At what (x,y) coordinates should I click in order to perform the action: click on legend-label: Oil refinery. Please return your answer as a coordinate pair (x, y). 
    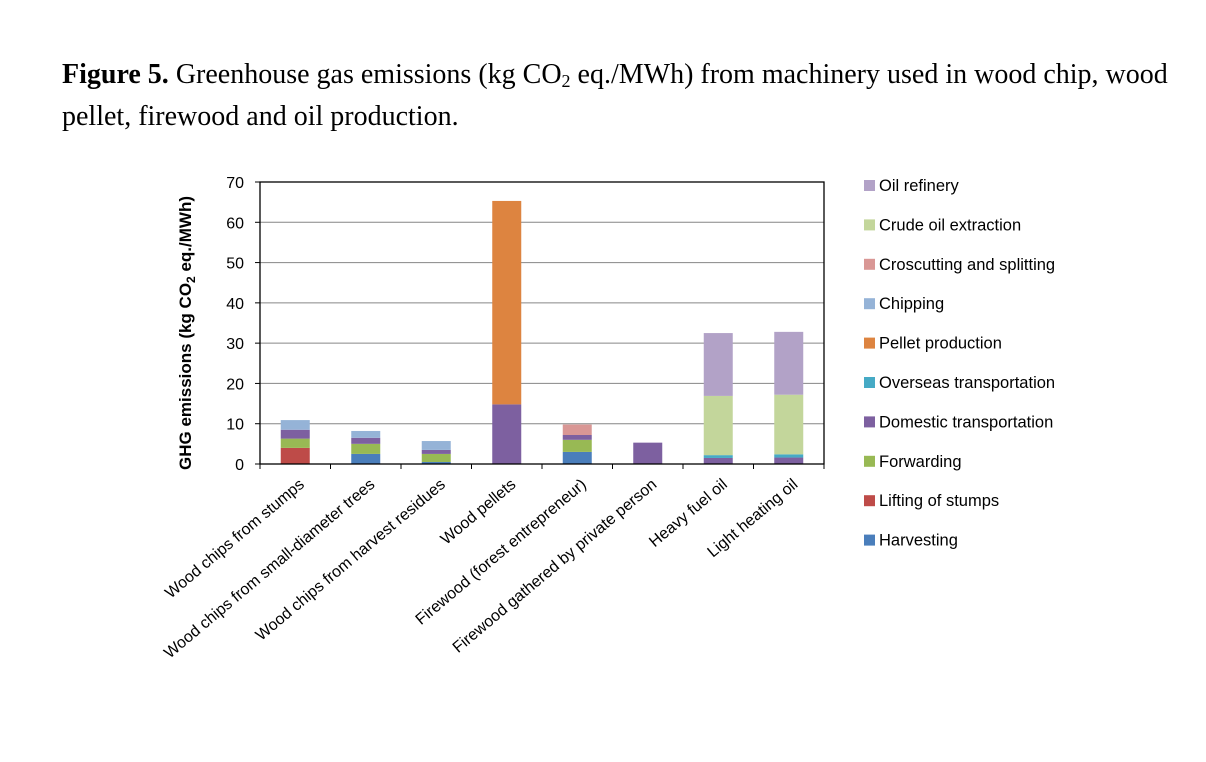
    Looking at the image, I should click on (919, 186).